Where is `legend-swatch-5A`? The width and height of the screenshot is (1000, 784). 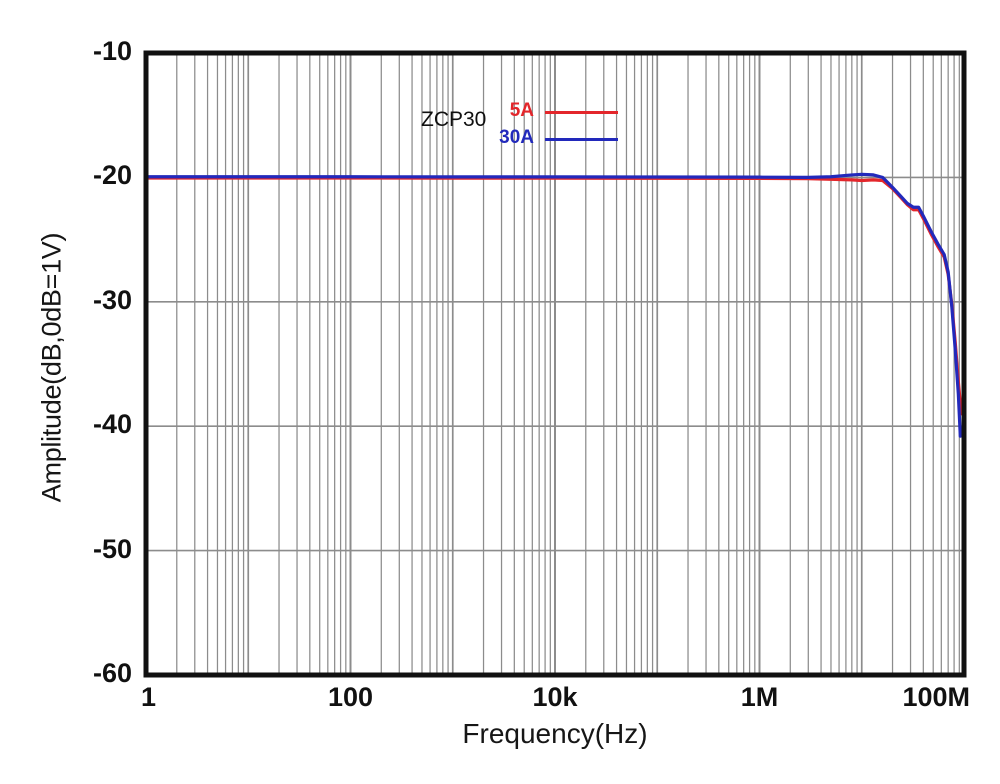
legend-swatch-5A is located at coordinates (581, 112).